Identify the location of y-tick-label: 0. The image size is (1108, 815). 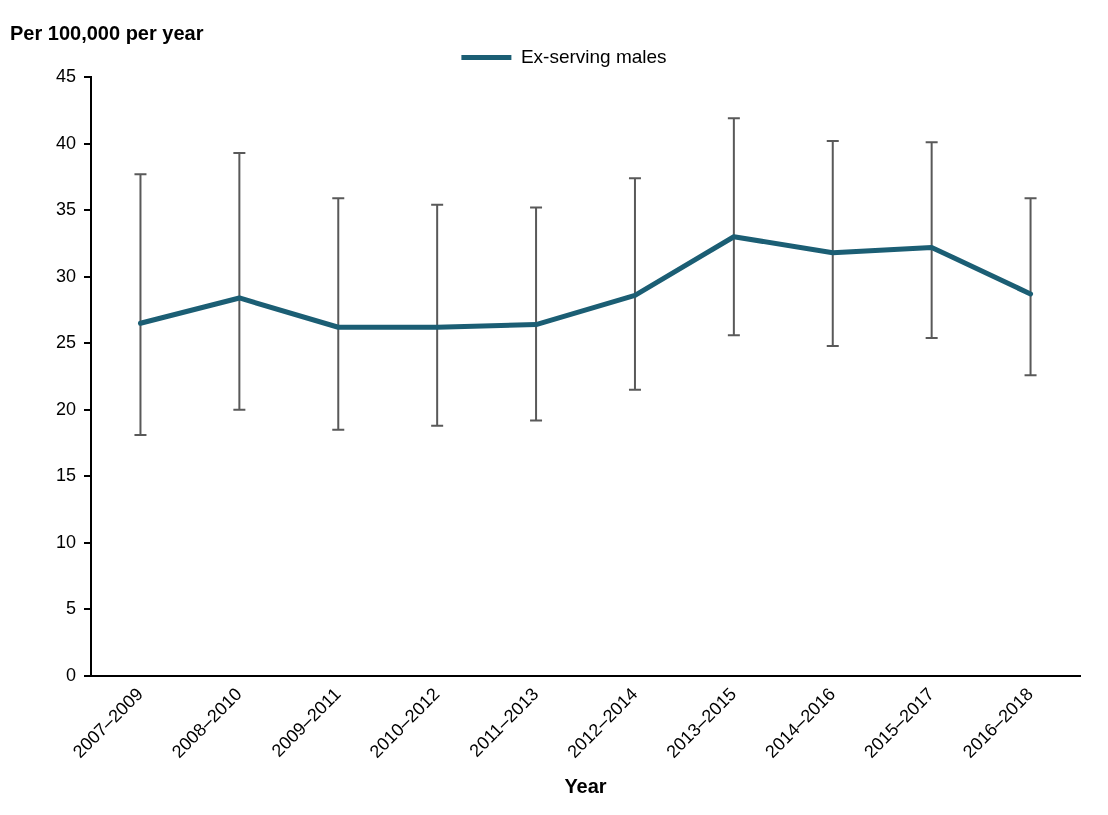
(71, 674).